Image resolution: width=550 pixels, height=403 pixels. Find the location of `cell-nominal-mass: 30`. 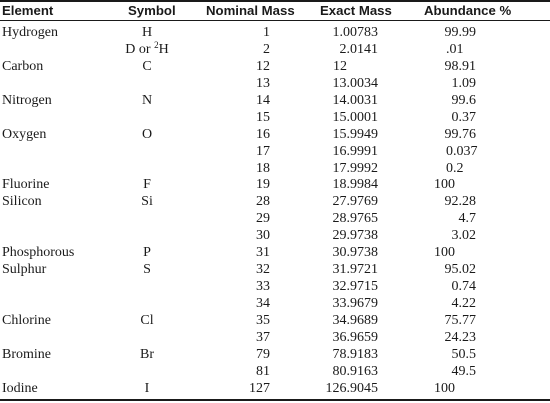

cell-nominal-mass: 30 is located at coordinates (263, 236).